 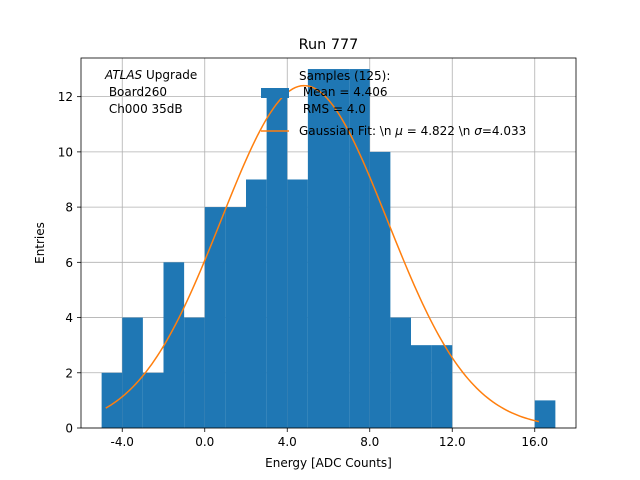 What do you see at coordinates (122, 442) in the screenshot?
I see `x-tick-label: -4.0` at bounding box center [122, 442].